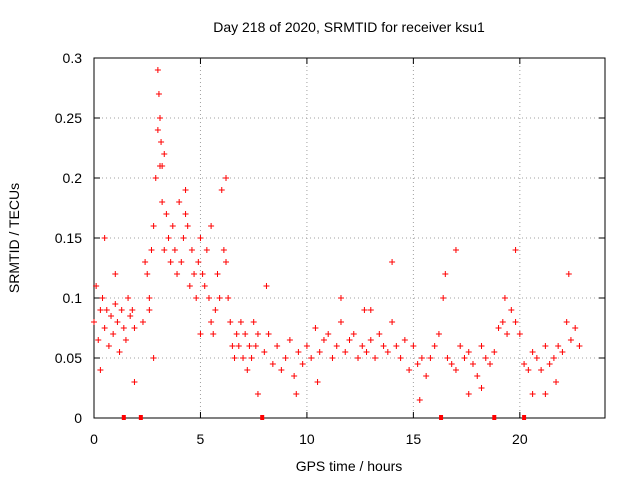 This screenshot has width=640, height=480. Describe the element at coordinates (349, 466) in the screenshot. I see `x-axis-label: GPS time / hours` at that location.